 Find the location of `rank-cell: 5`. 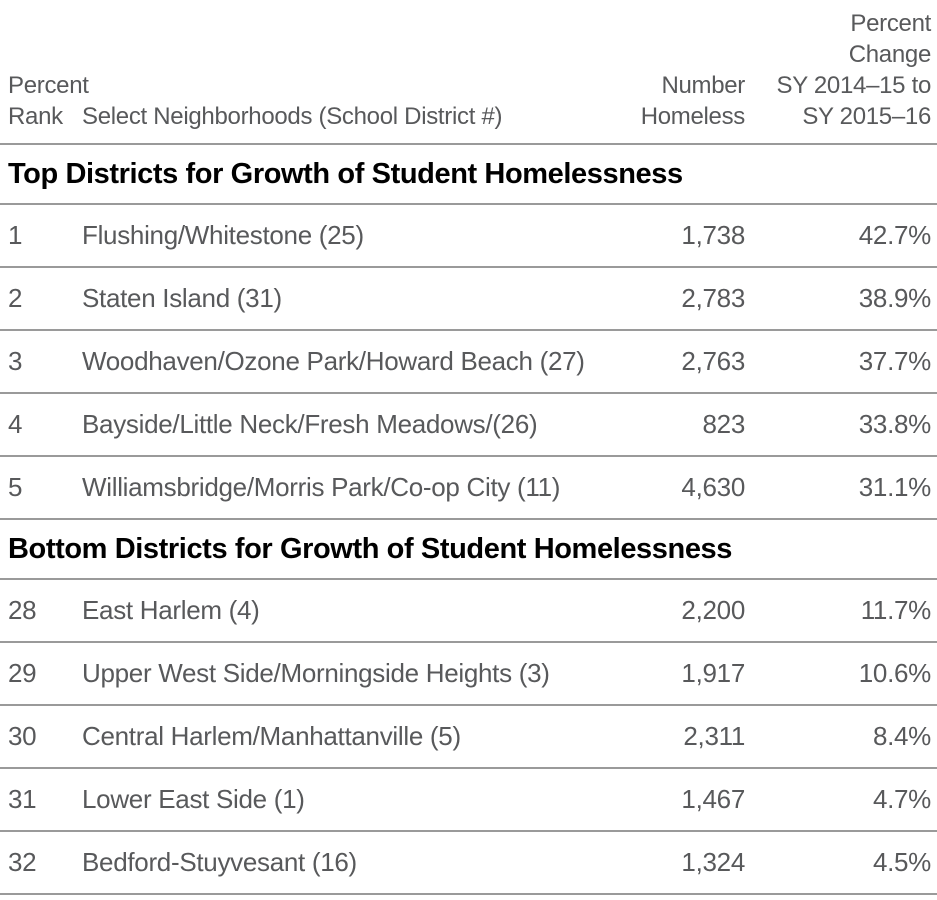

rank-cell: 5 is located at coordinates (15, 487).